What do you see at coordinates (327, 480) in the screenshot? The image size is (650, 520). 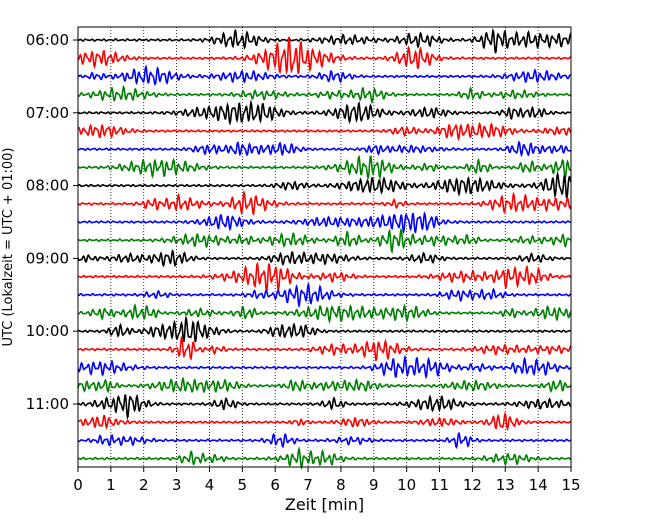 I see `x-axis: 0 1 2 3 4 5 6 7 8 9 10 11 12 13 14 15` at bounding box center [327, 480].